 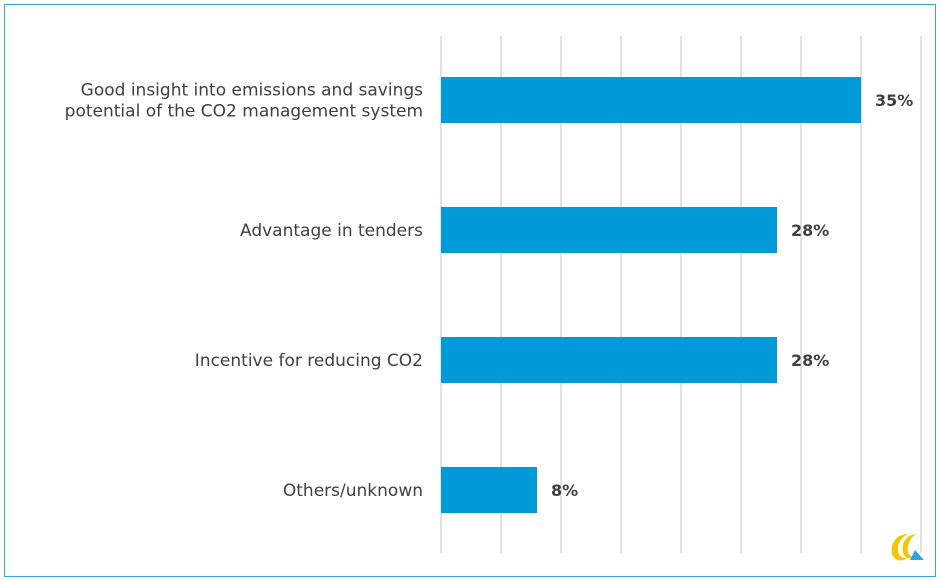 What do you see at coordinates (309, 361) in the screenshot?
I see `category-label: Incentive for reducing CO2` at bounding box center [309, 361].